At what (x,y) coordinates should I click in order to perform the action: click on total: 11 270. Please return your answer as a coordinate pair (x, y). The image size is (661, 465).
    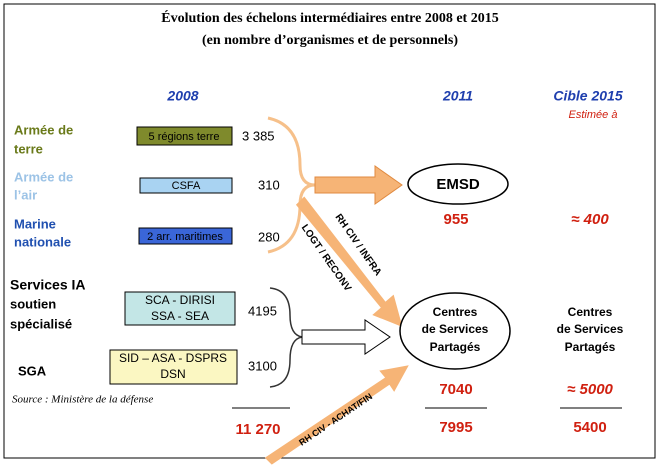
    Looking at the image, I should click on (257, 429).